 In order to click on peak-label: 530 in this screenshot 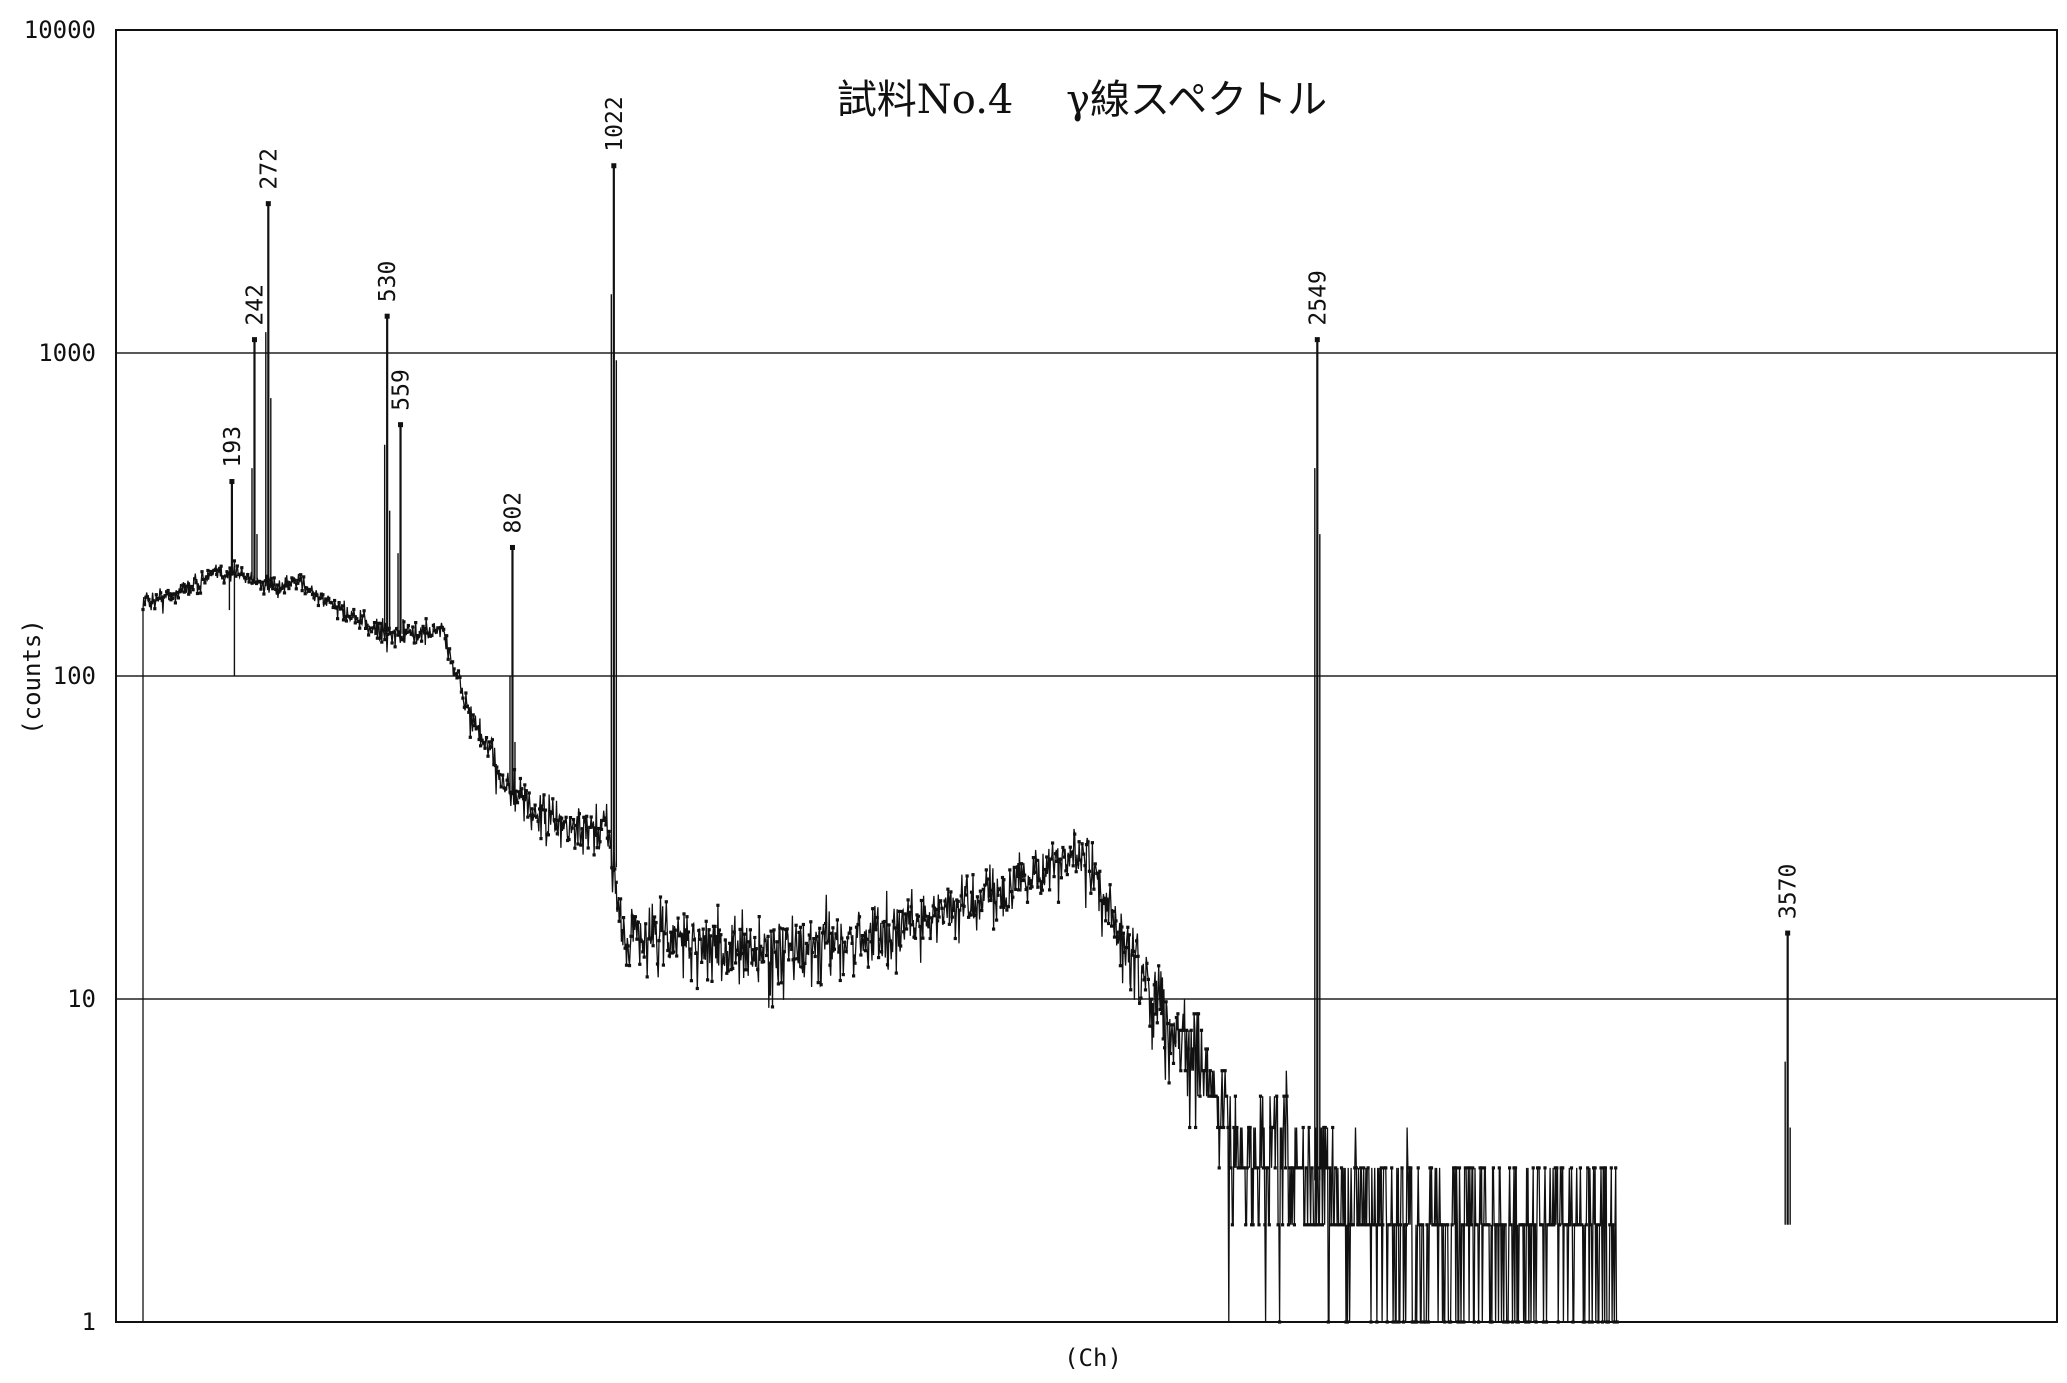, I will do `click(388, 282)`.